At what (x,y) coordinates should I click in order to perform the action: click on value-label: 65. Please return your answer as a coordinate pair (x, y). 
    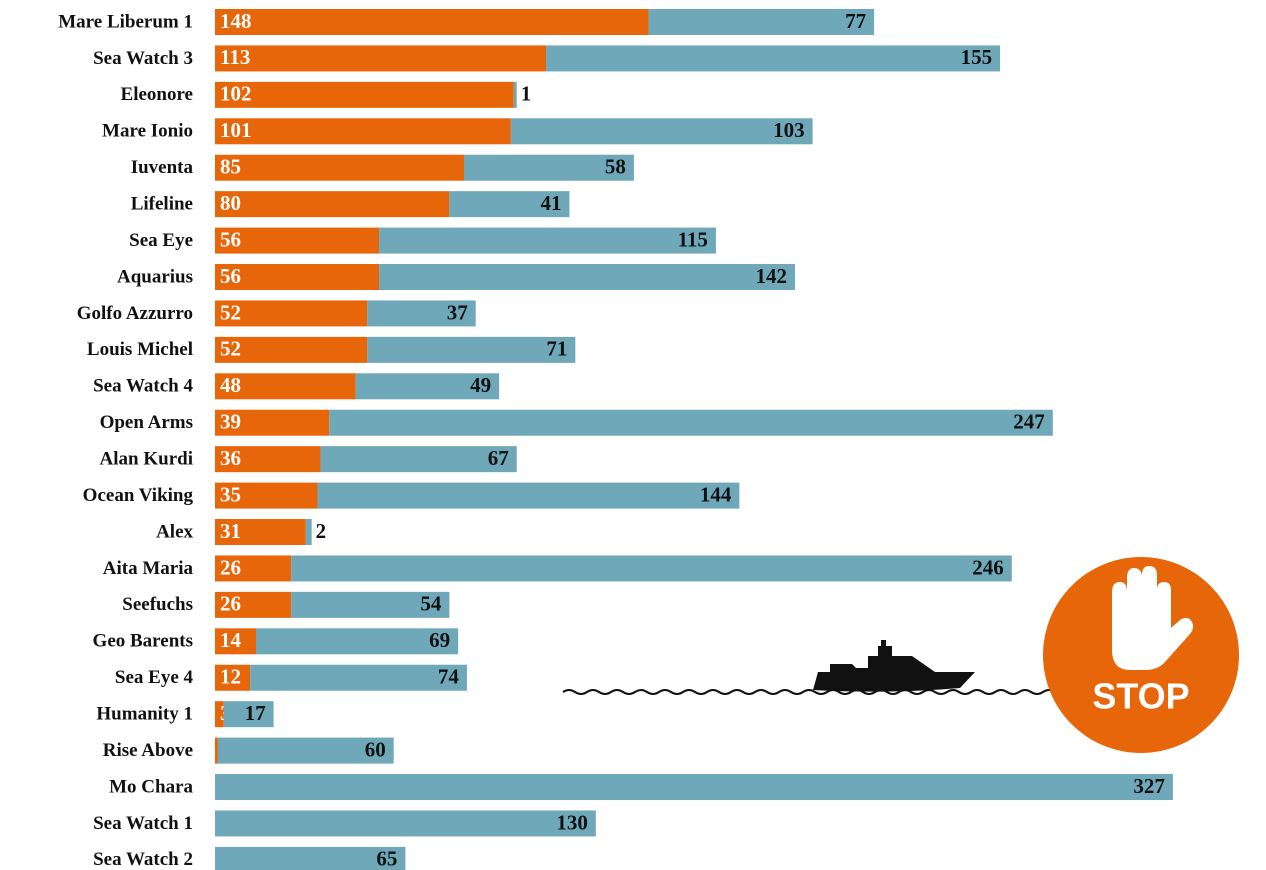
    Looking at the image, I should click on (386, 858).